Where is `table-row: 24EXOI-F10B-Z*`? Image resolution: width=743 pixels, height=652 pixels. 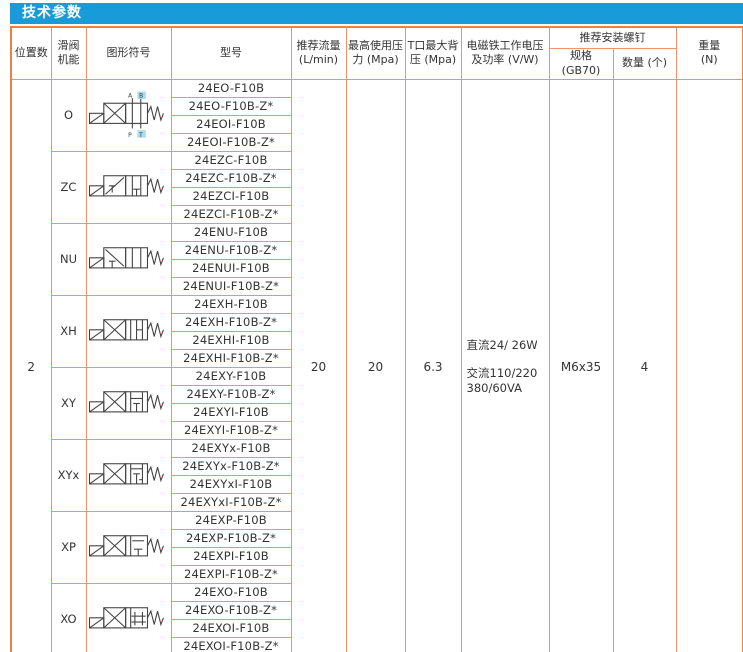 table-row: 24EXOI-F10B-Z* is located at coordinates (377, 644).